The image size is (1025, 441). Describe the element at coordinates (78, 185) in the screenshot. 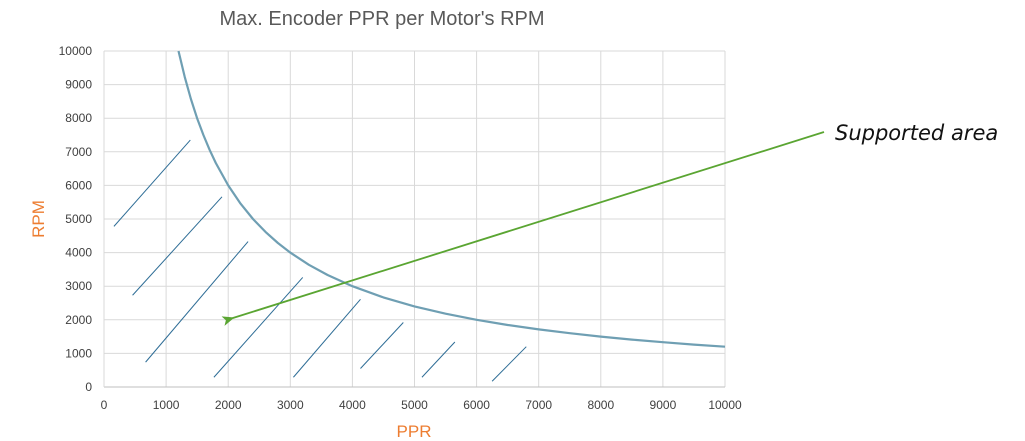

I see `y-tick-label: 6000` at that location.